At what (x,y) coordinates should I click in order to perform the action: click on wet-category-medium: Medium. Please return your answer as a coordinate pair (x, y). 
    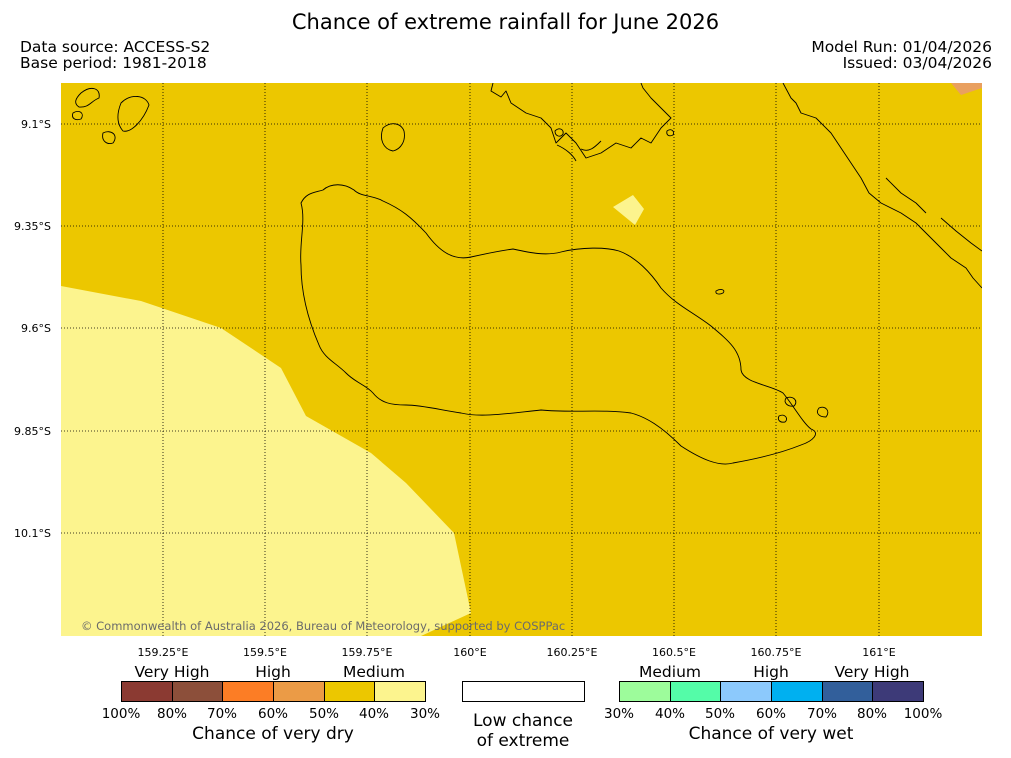
    Looking at the image, I should click on (670, 672).